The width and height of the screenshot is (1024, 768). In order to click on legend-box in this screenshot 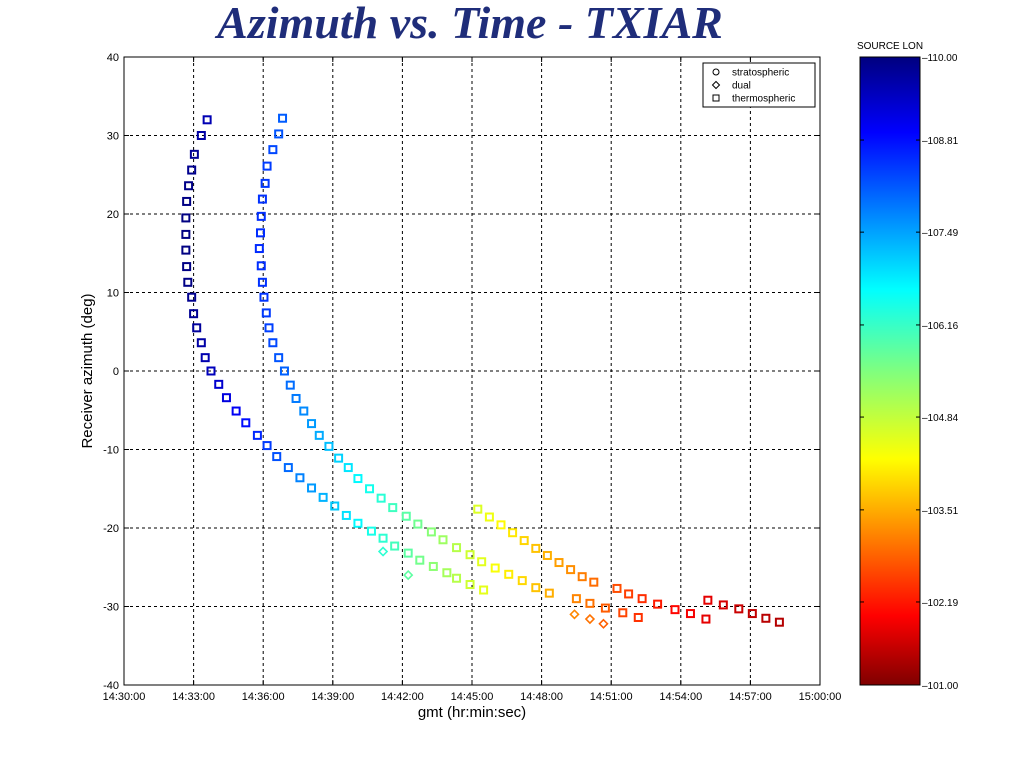, I will do `click(759, 85)`.